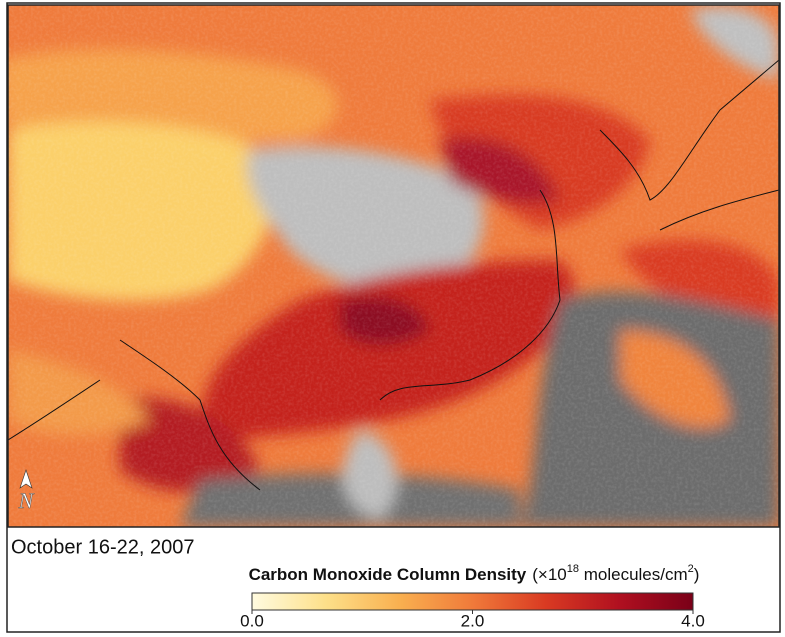 Image resolution: width=785 pixels, height=637 pixels. I want to click on colorbar, so click(472, 601).